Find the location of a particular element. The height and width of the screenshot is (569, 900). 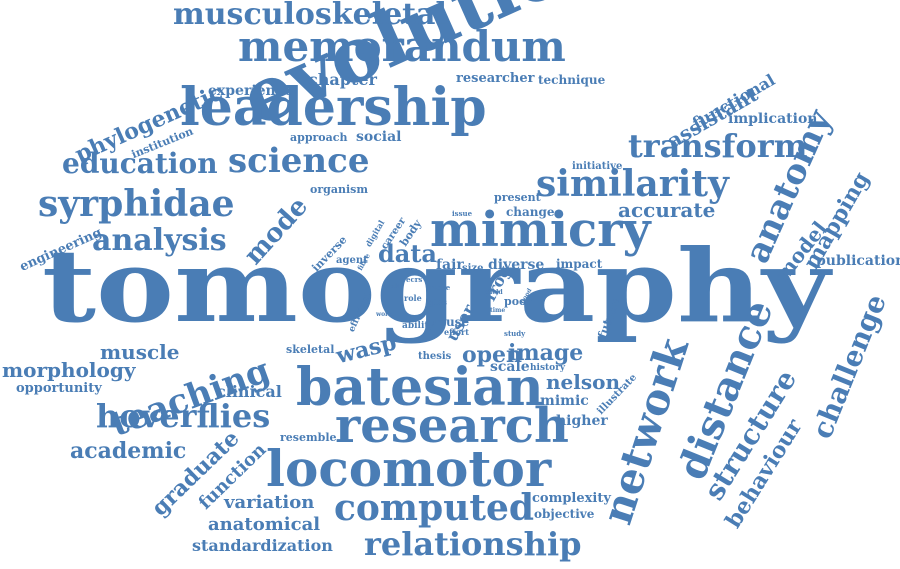

word: diverse is located at coordinates (516, 265).